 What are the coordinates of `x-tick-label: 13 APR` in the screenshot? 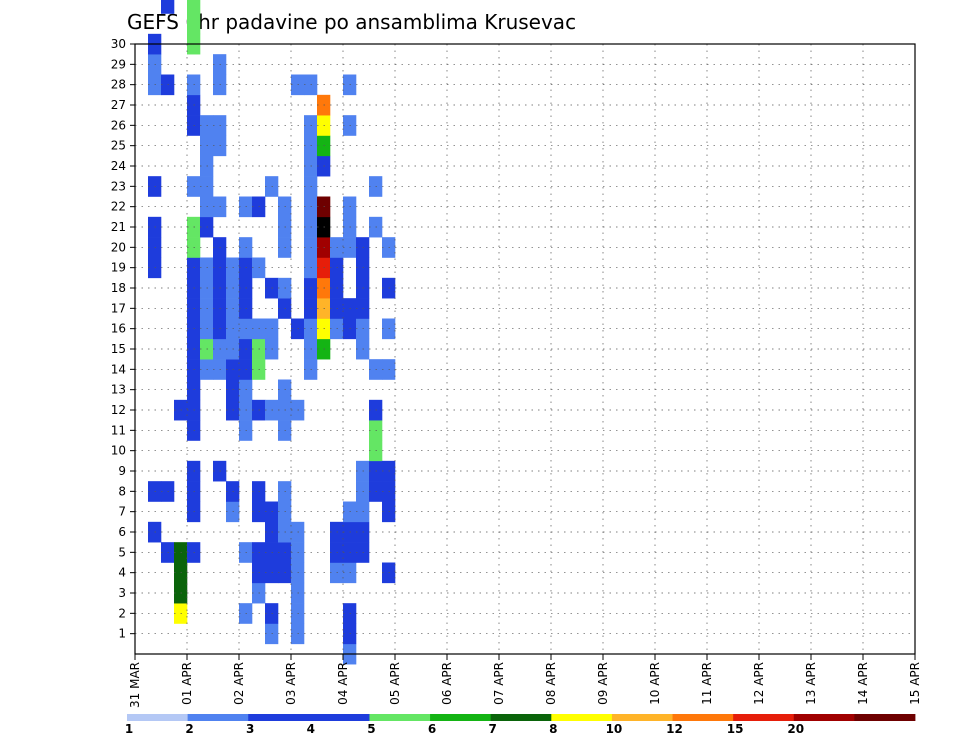 It's located at (811, 683).